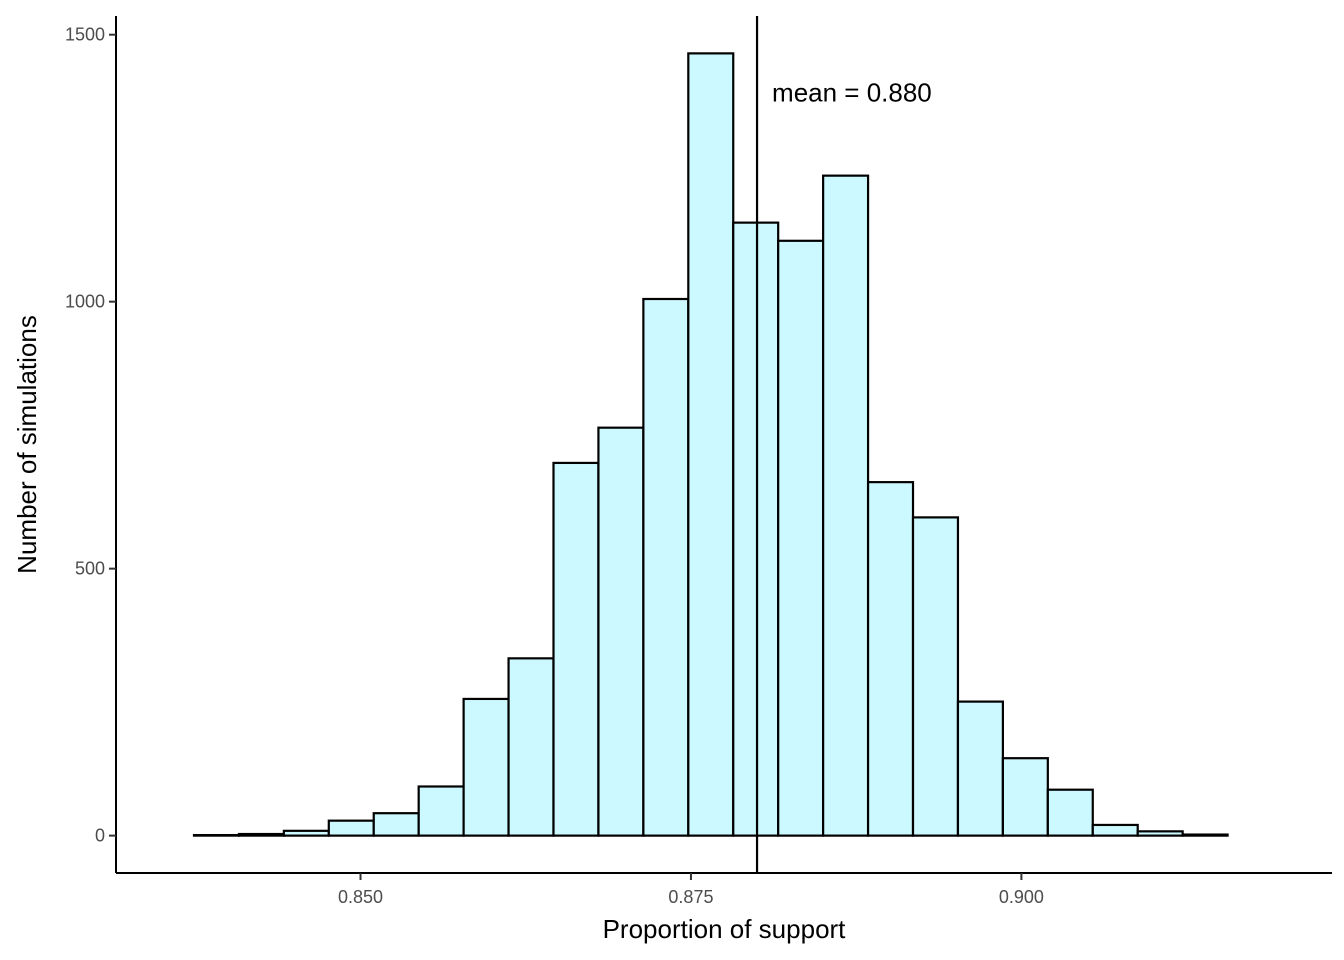  Describe the element at coordinates (85, 35) in the screenshot. I see `y-tick-label-3: 1500` at that location.